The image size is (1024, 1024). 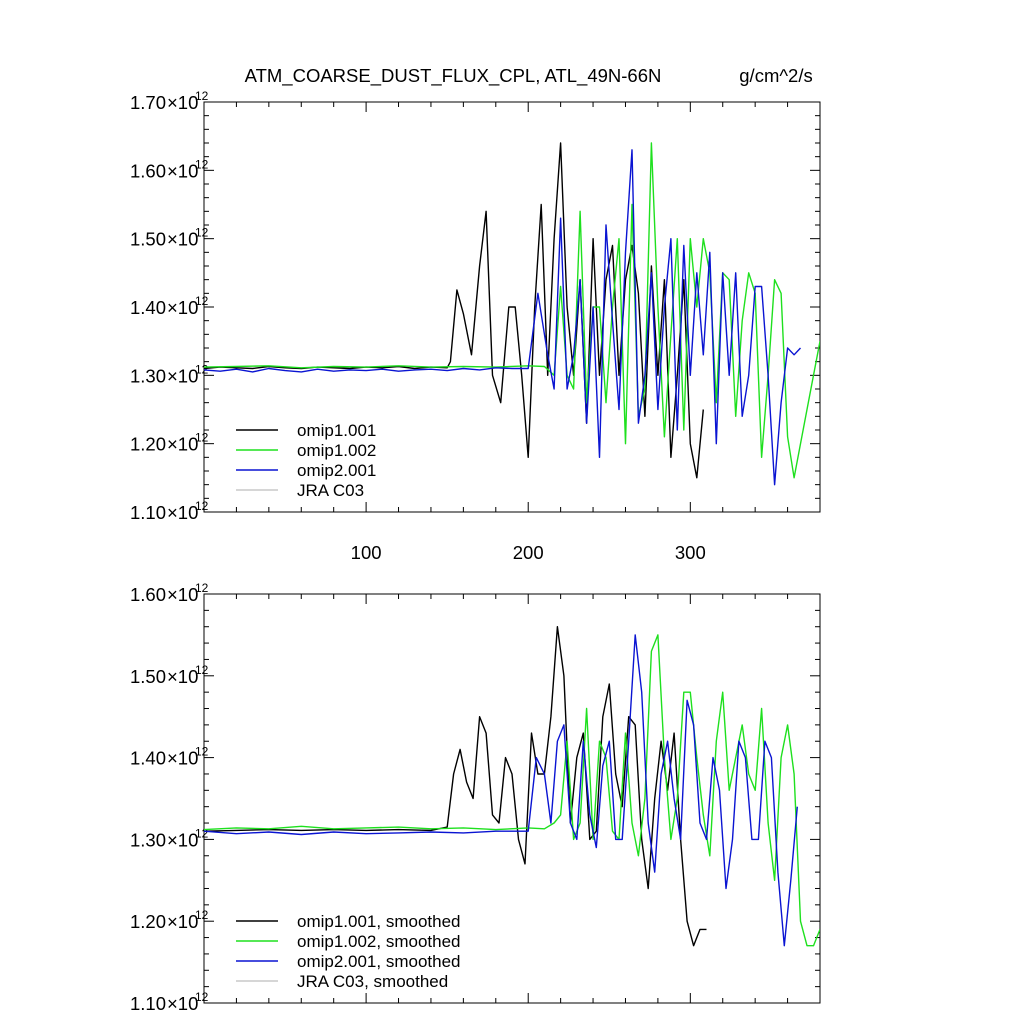 I want to click on chart-title: ATM_COARSE_DUST_FLUX_CPL, ATL_49N-66N, so click(x=453, y=76).